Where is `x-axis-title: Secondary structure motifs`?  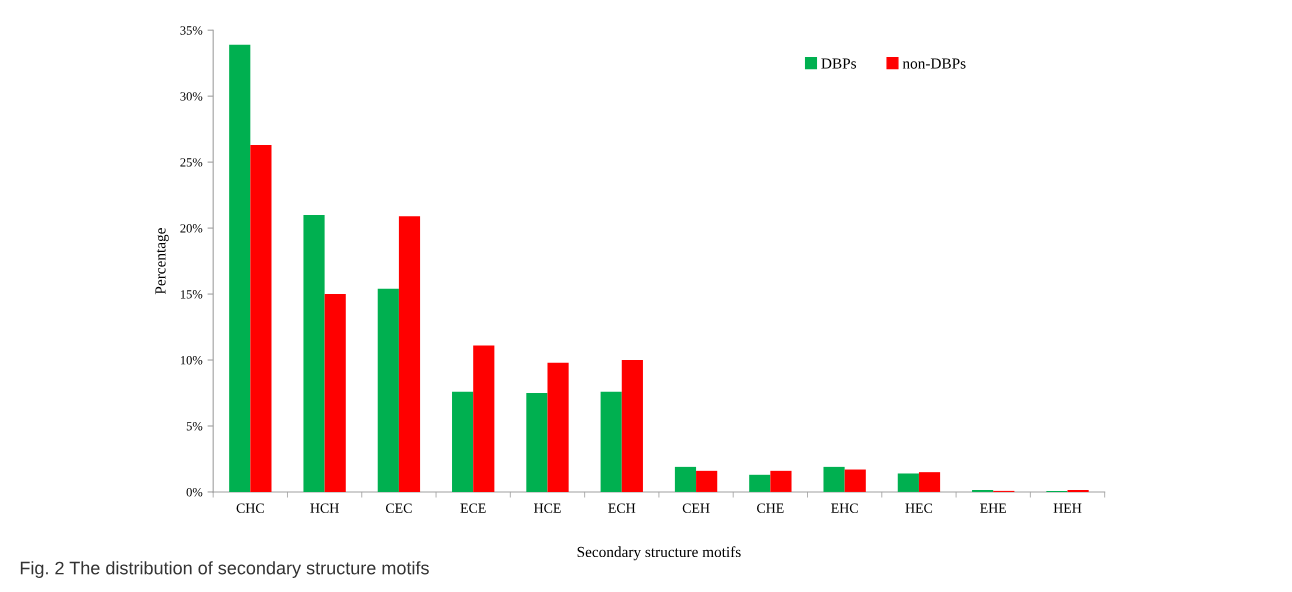 x-axis-title: Secondary structure motifs is located at coordinates (659, 553).